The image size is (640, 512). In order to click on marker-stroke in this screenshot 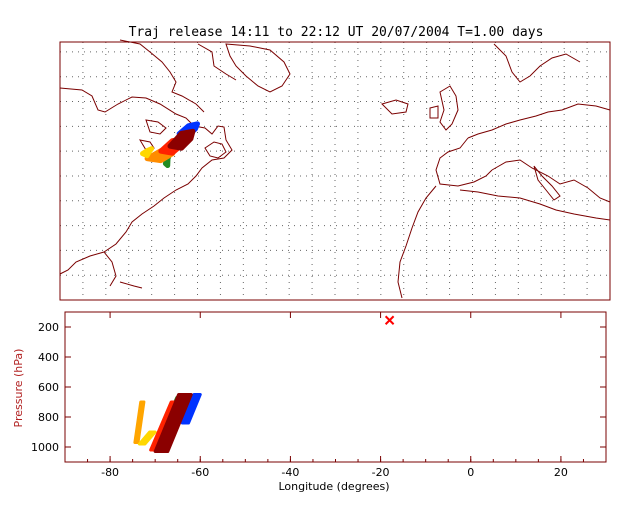, I will do `click(389, 320)`.